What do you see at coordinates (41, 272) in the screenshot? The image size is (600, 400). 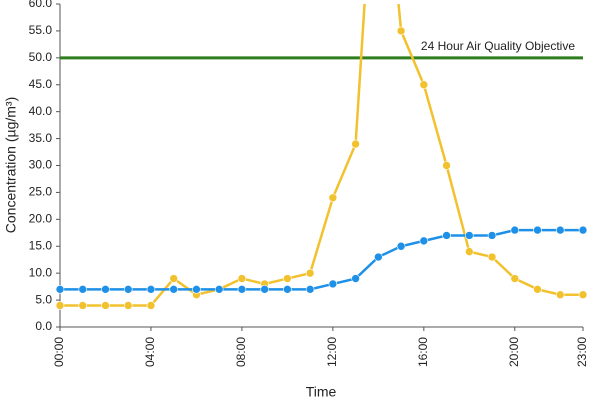 I see `y-tick-label: 10.0` at bounding box center [41, 272].